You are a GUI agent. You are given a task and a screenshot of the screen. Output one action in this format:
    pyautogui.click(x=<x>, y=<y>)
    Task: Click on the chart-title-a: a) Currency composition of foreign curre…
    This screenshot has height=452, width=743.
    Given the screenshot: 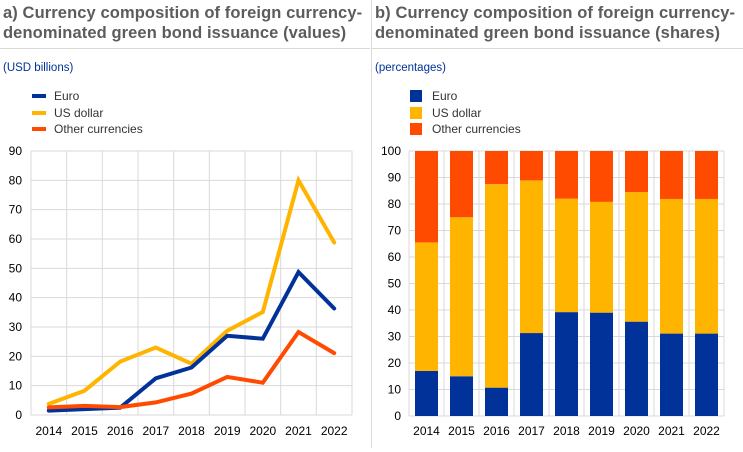 What is the action you would take?
    pyautogui.click(x=182, y=23)
    